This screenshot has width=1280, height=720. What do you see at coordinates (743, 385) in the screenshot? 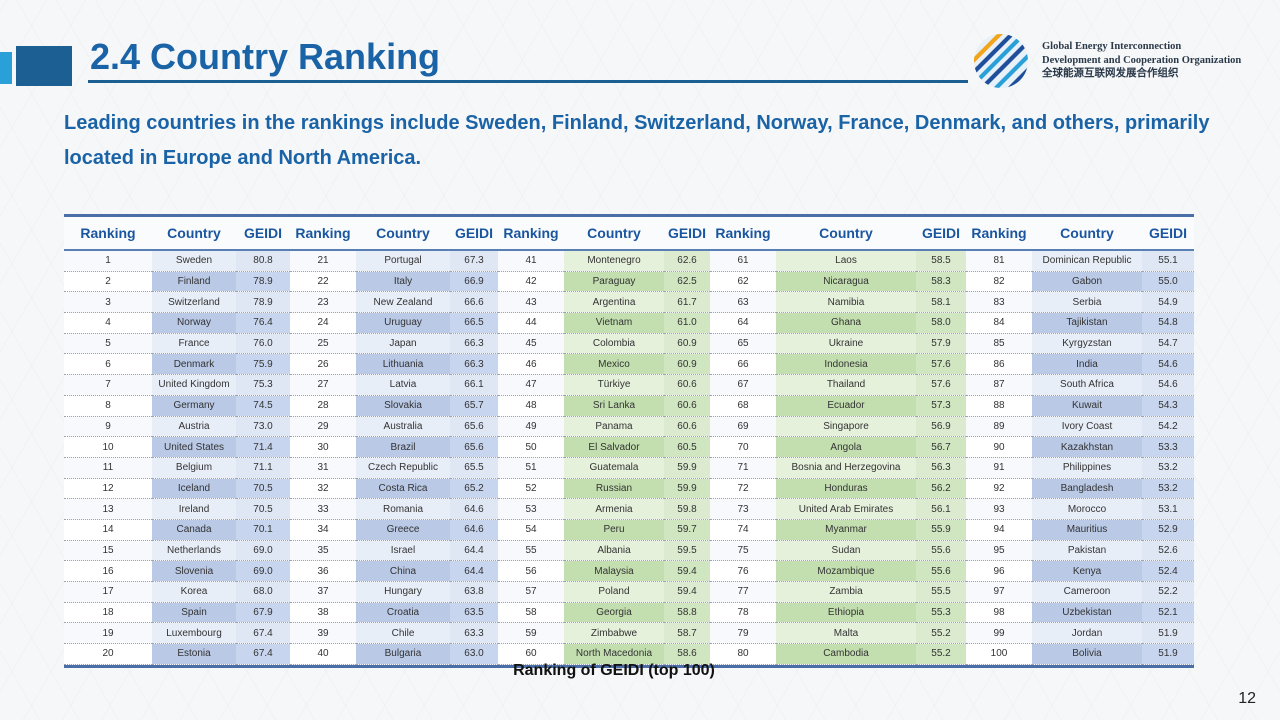
I see `rank-cell: 67` at bounding box center [743, 385].